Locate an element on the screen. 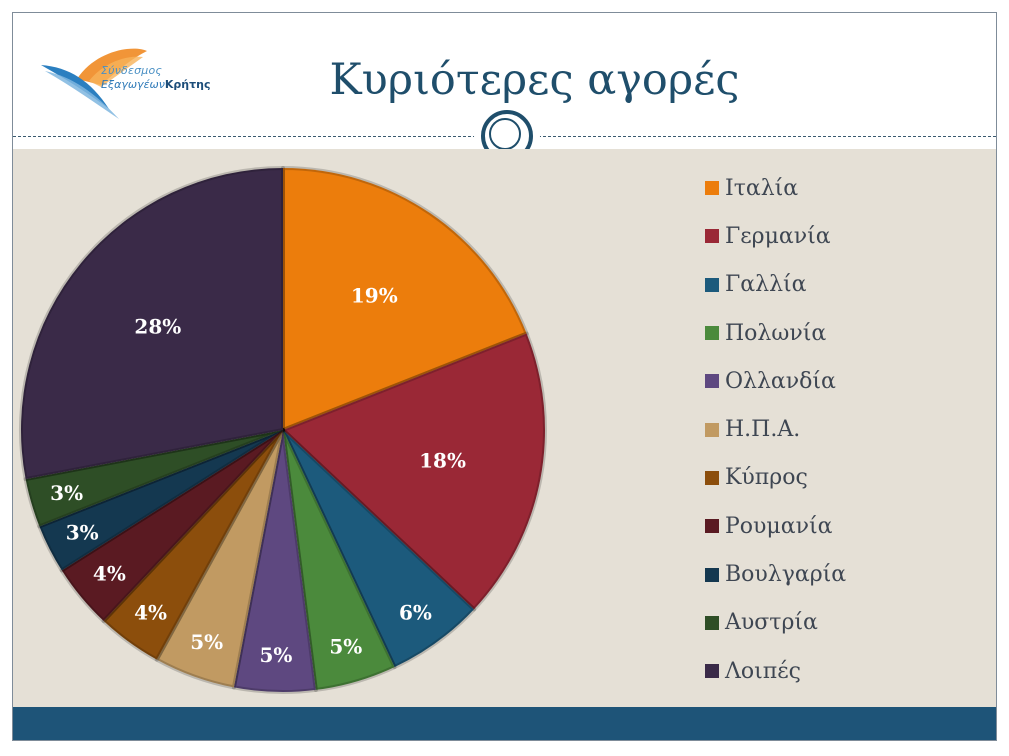 The width and height of the screenshot is (1009, 756). legend-item: Ιταλία is located at coordinates (775, 188).